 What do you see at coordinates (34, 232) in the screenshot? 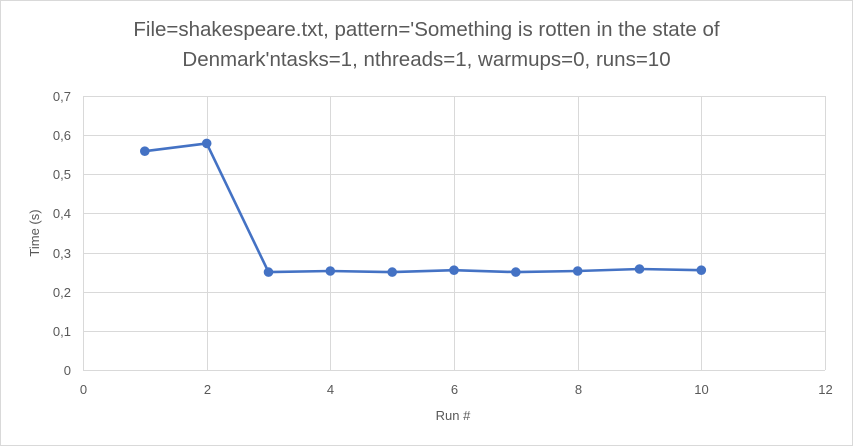
I see `y-axis-title: Time (s)` at bounding box center [34, 232].